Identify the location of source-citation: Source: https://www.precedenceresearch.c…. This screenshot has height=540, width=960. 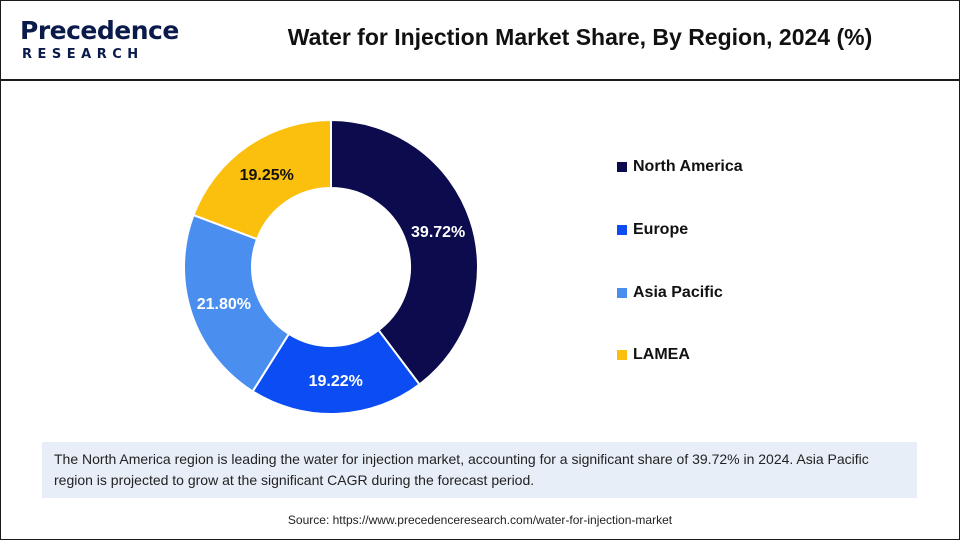
(480, 520).